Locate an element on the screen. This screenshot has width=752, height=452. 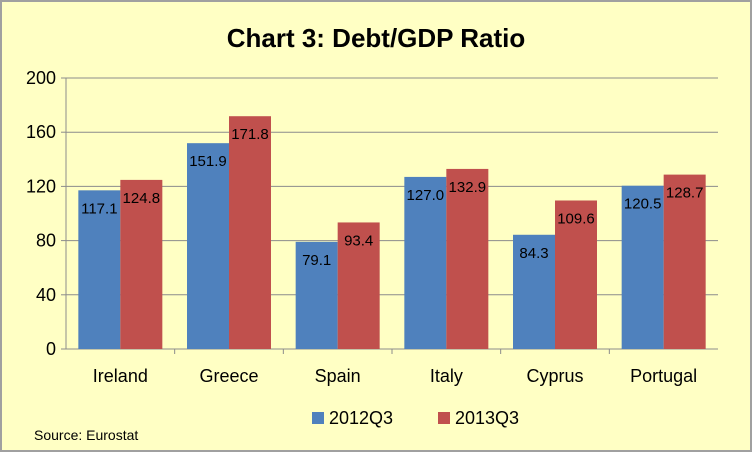
data-label: 120.5 is located at coordinates (643, 204).